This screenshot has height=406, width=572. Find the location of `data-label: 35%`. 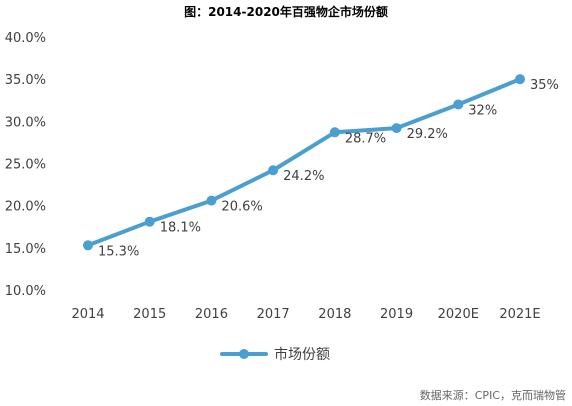

data-label: 35% is located at coordinates (544, 85).